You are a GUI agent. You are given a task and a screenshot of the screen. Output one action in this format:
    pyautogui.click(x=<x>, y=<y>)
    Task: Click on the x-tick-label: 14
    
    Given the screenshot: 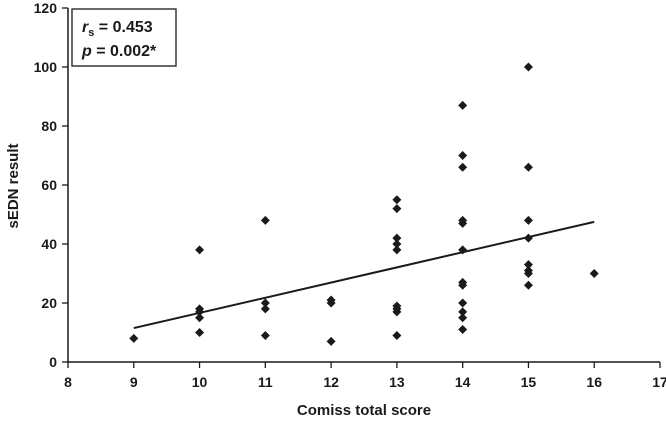 What is the action you would take?
    pyautogui.click(x=463, y=382)
    